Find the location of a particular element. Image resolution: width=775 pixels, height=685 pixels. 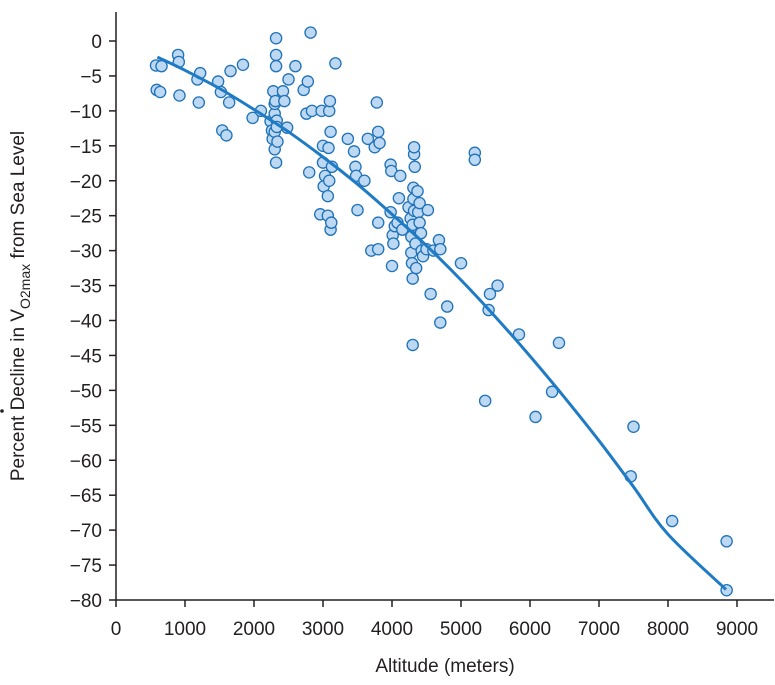

x-tick-label: 9000 is located at coordinates (737, 629).